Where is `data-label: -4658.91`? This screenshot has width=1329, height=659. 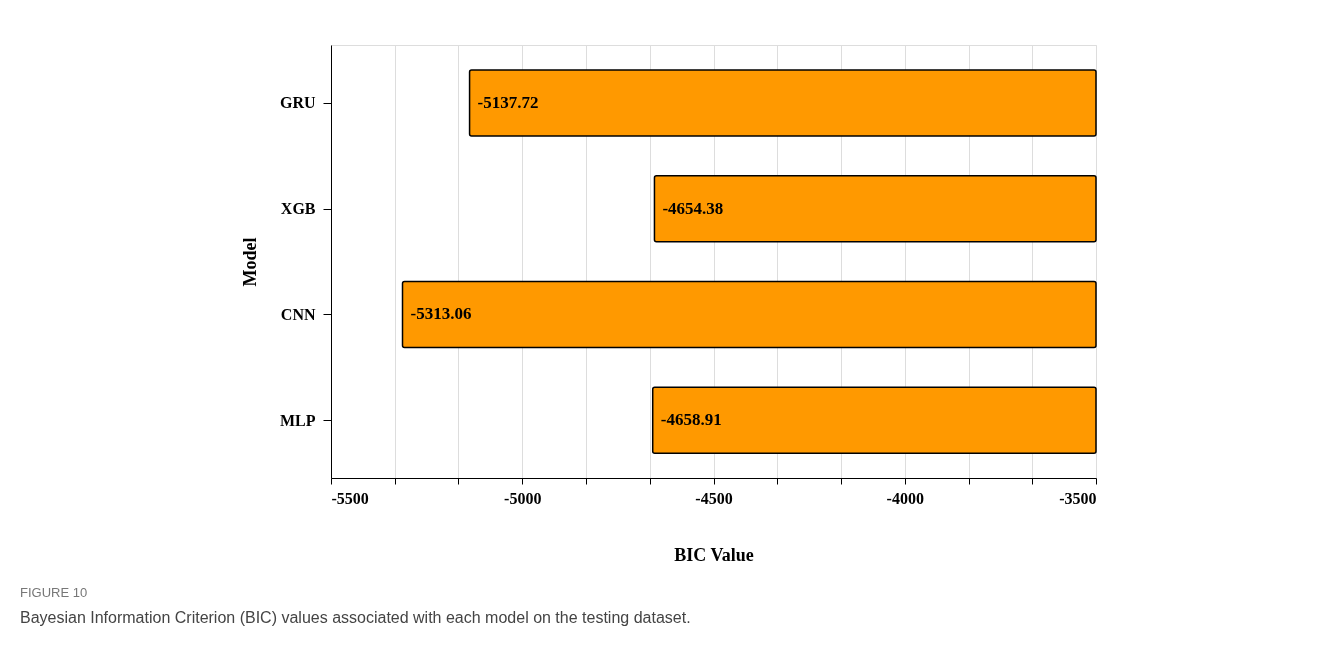 data-label: -4658.91 is located at coordinates (691, 420).